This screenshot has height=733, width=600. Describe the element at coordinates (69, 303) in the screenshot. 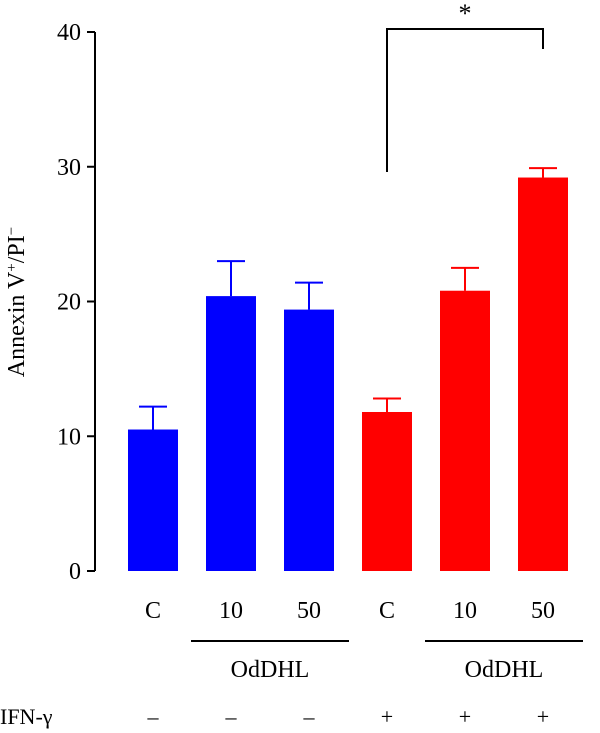

I see `y-tick-label: 20` at that location.